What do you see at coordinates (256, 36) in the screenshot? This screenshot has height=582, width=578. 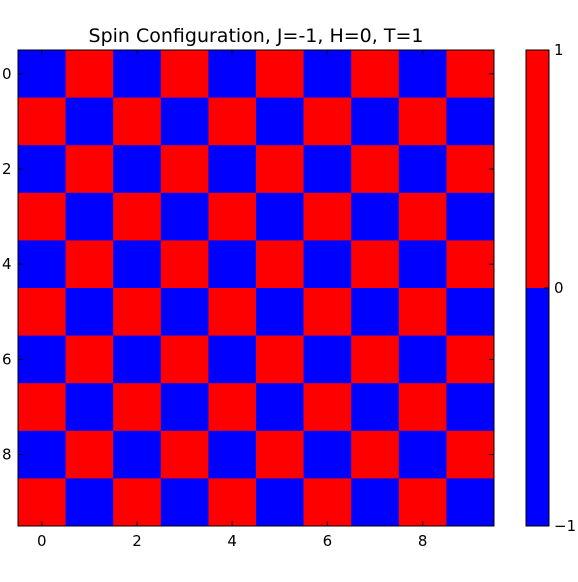 I see `chart-title: Spin Configuration, J=-1, H=0, T=1` at bounding box center [256, 36].